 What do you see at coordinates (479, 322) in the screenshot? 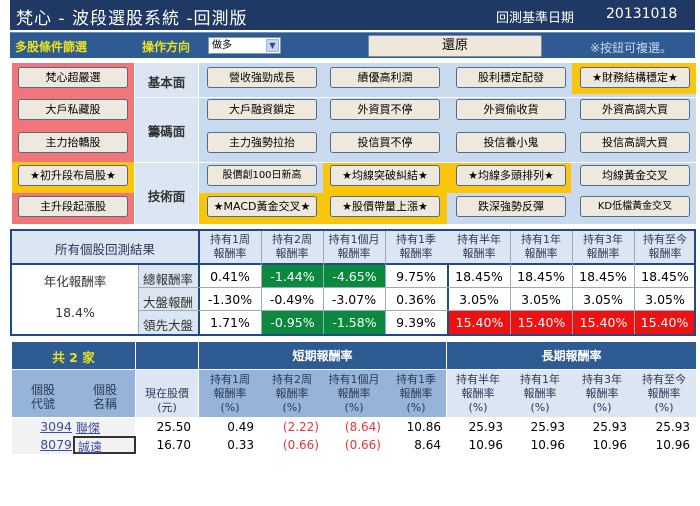
I see `cell-lead-6m: 15.40%` at bounding box center [479, 322].